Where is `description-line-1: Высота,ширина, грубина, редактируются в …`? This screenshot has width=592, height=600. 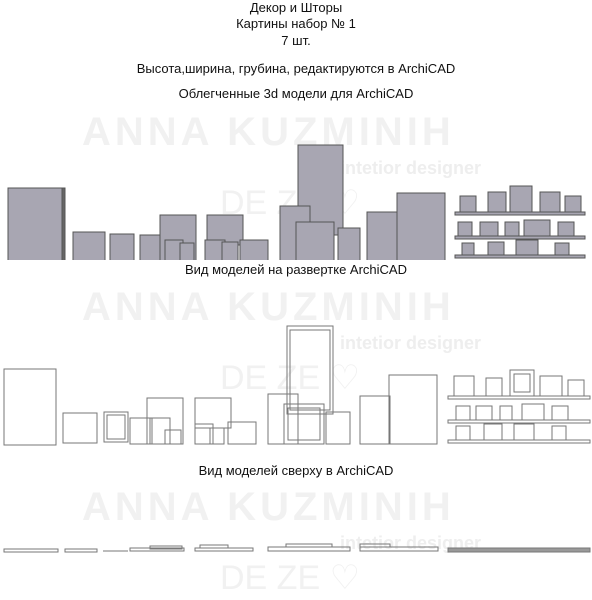 description-line-1: Высота,ширина, грубина, редактируются в … is located at coordinates (296, 68).